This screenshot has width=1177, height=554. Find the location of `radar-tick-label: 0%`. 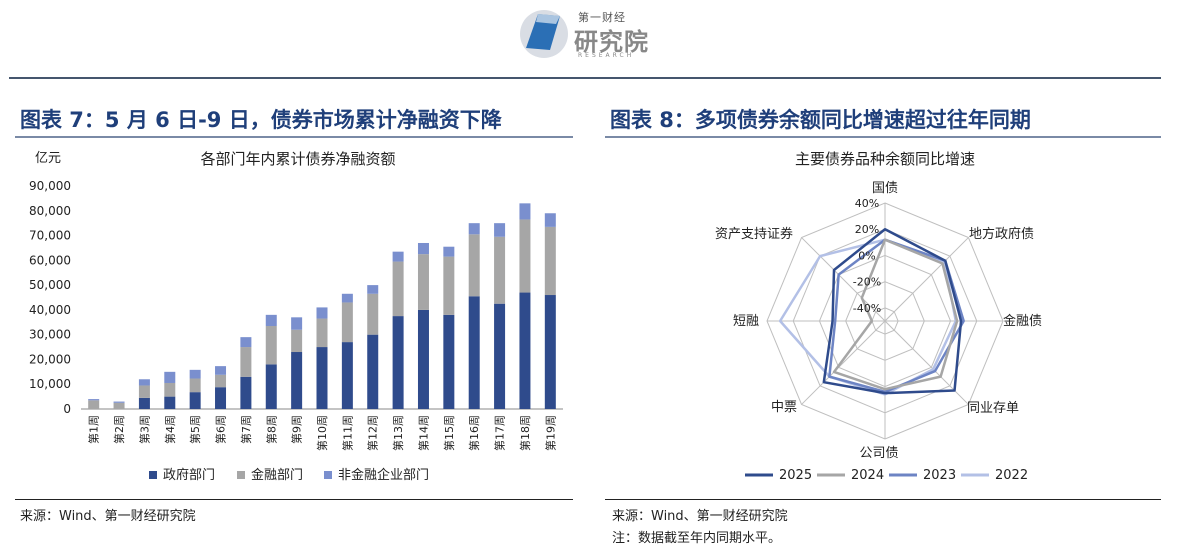

radar-tick-label: 0% is located at coordinates (866, 255).